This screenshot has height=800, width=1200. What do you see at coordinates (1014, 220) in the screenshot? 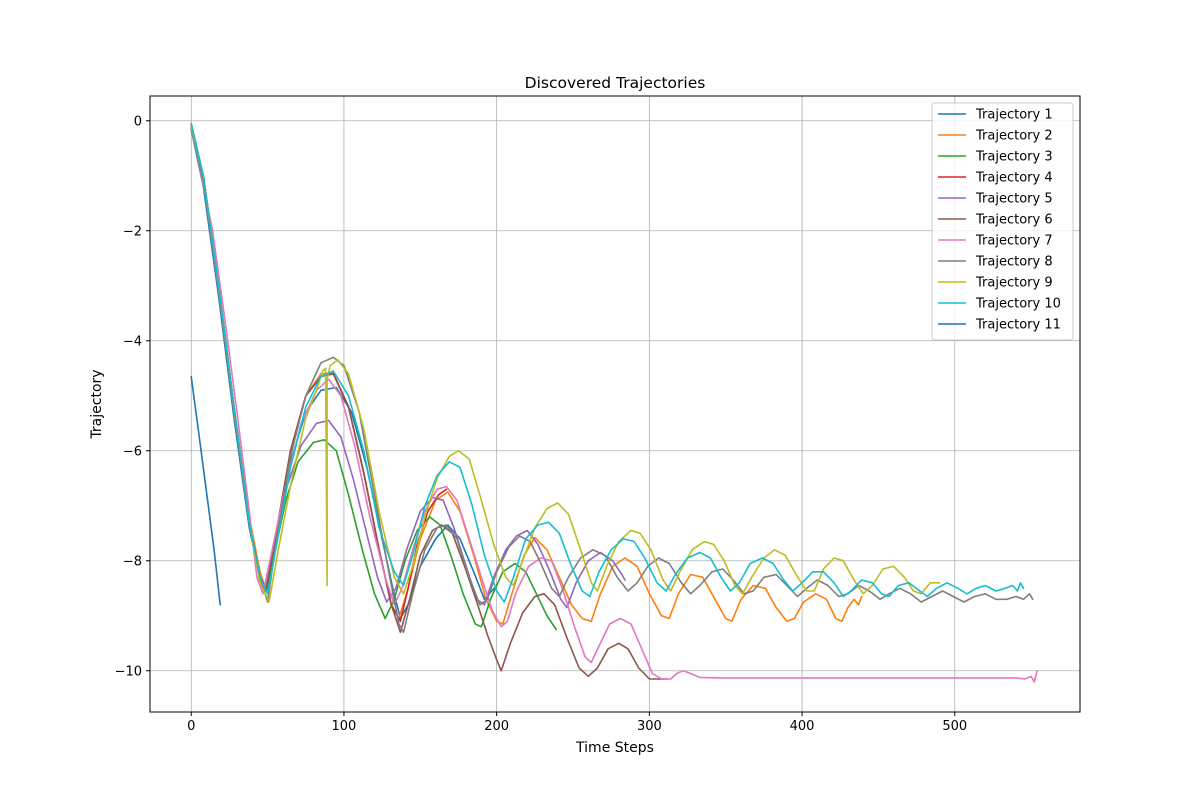
I see `legend-label: Trajectory 6` at bounding box center [1014, 220].